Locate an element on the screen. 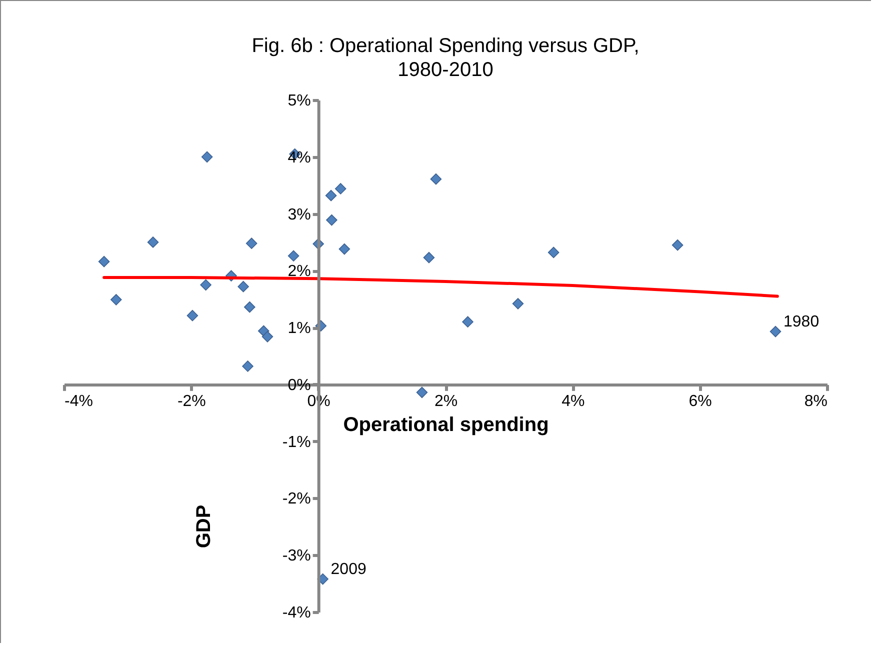 This screenshot has height=646, width=873. x-tick-label: 2% is located at coordinates (446, 401).